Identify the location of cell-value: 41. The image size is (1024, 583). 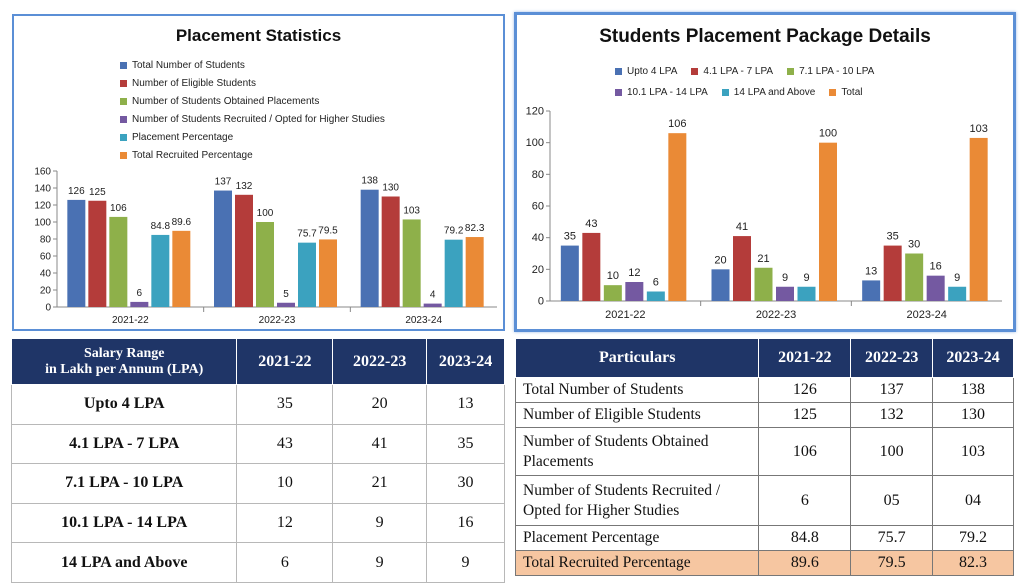
(380, 444).